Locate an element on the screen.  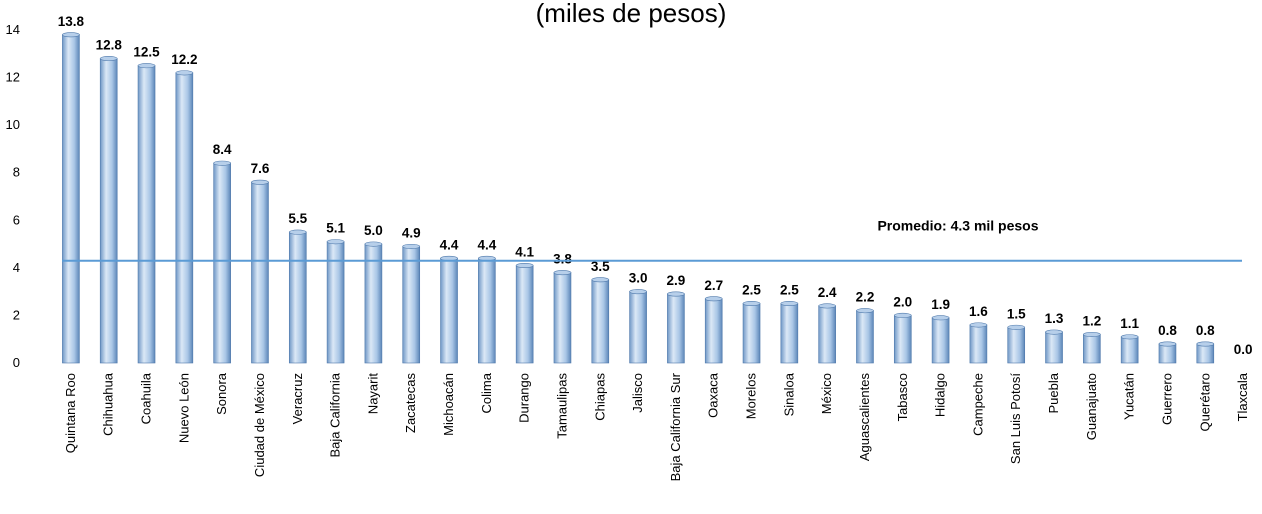
category-label: Querétaro is located at coordinates (1204, 402).